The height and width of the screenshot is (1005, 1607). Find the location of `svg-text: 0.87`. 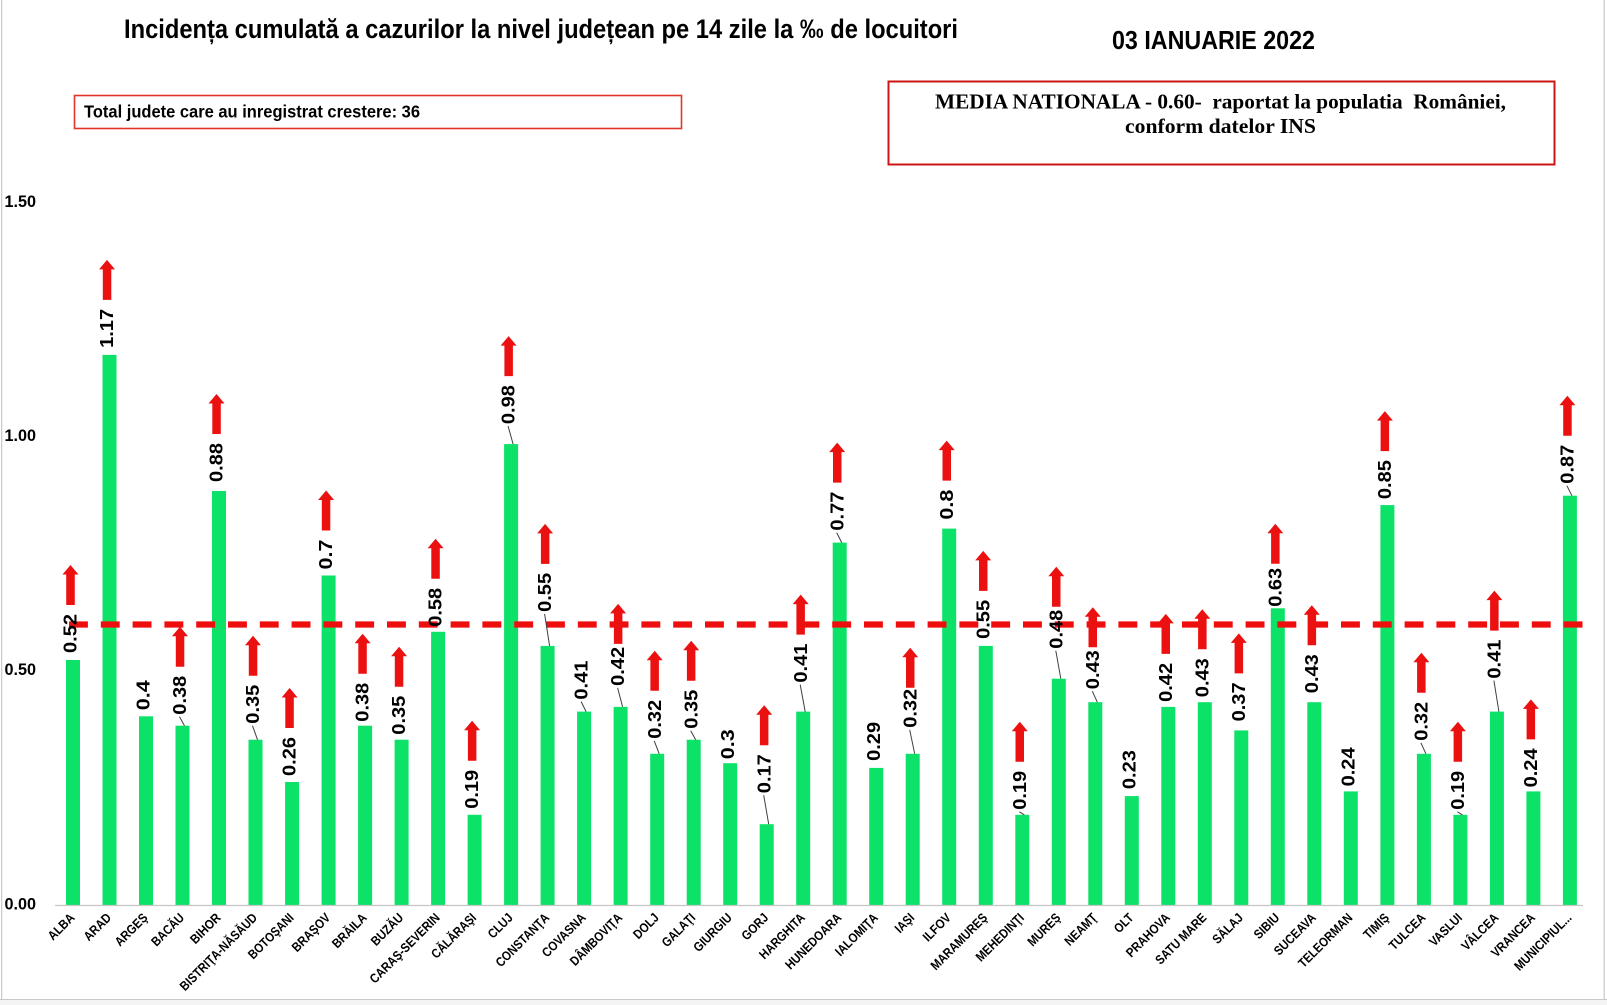

svg-text: 0.87 is located at coordinates (1568, 464).